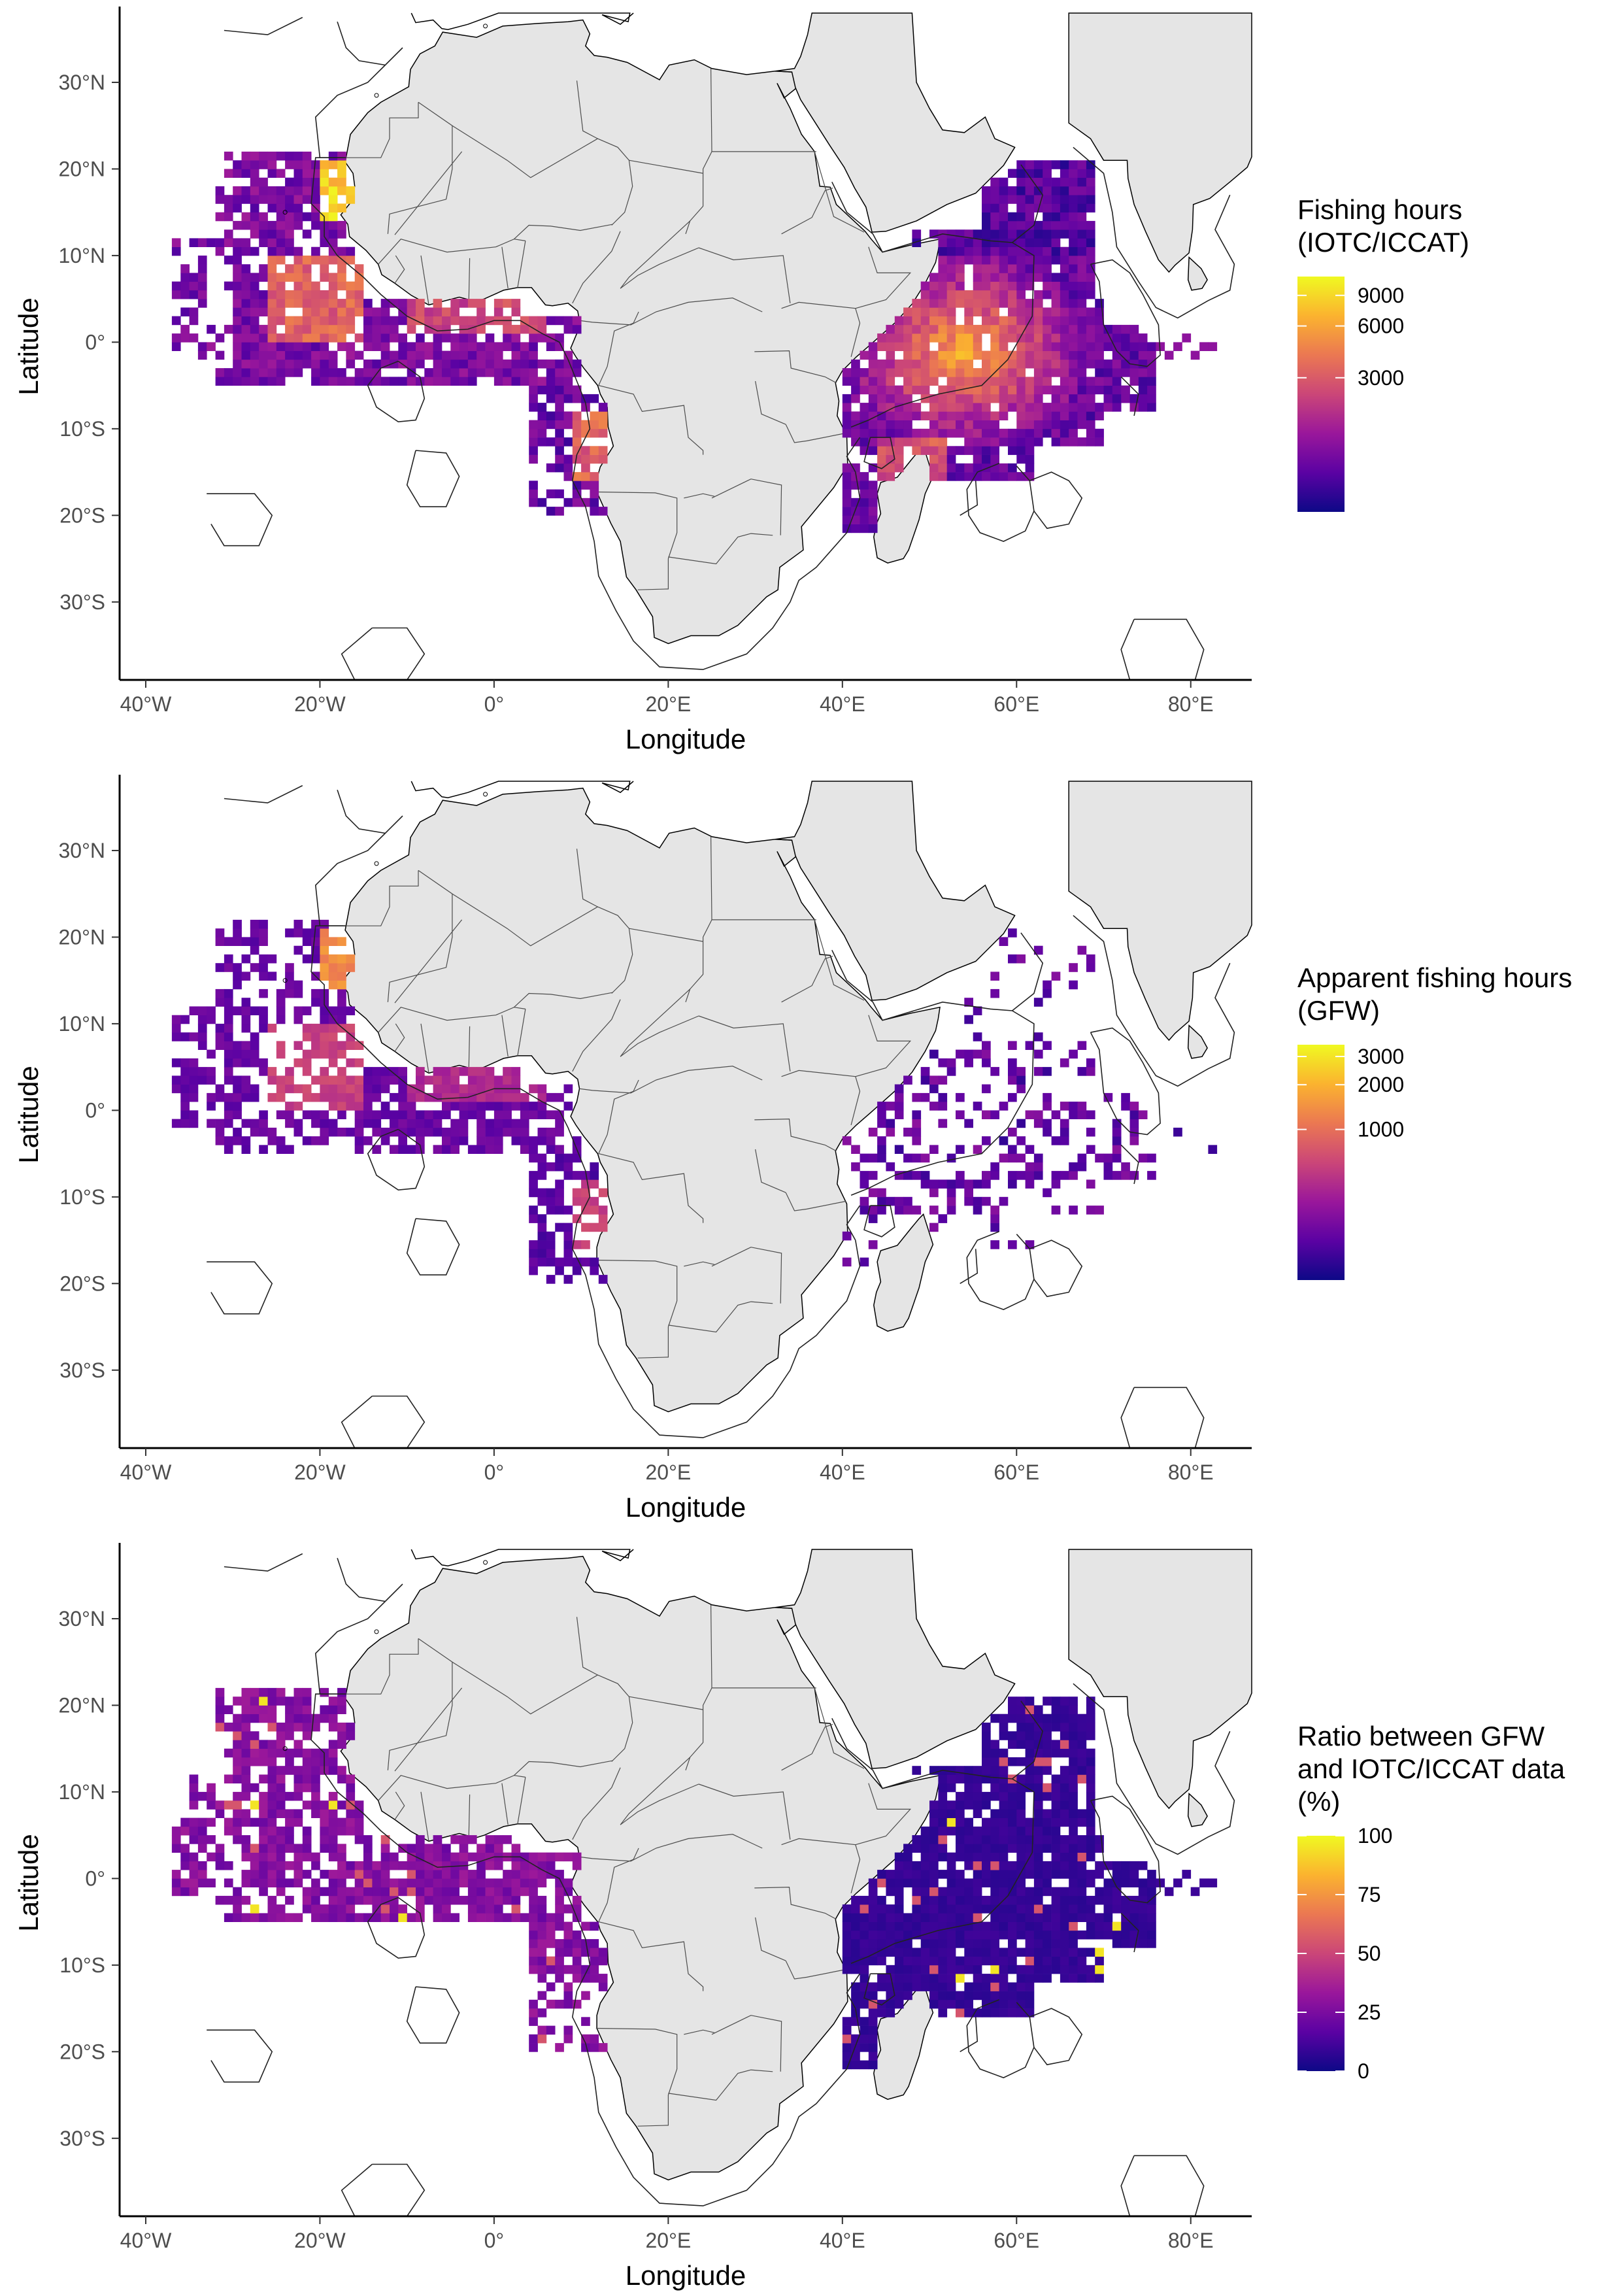  I want to click on arabia-land, so click(895, 891).